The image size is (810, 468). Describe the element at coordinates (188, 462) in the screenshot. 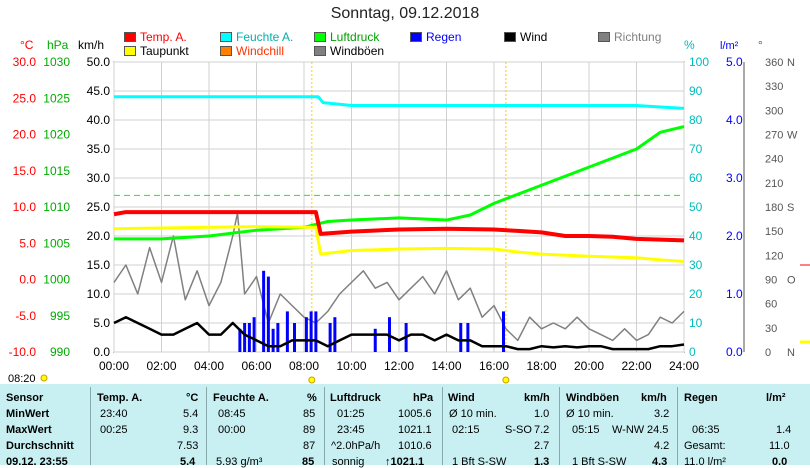

I see `stats-current-temp-val: 5.4` at that location.